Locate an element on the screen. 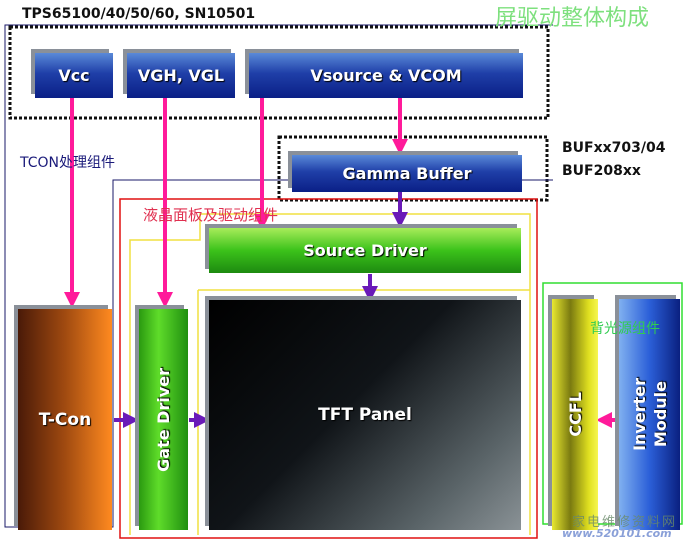  vcc-block: Vcc is located at coordinates (74, 75).